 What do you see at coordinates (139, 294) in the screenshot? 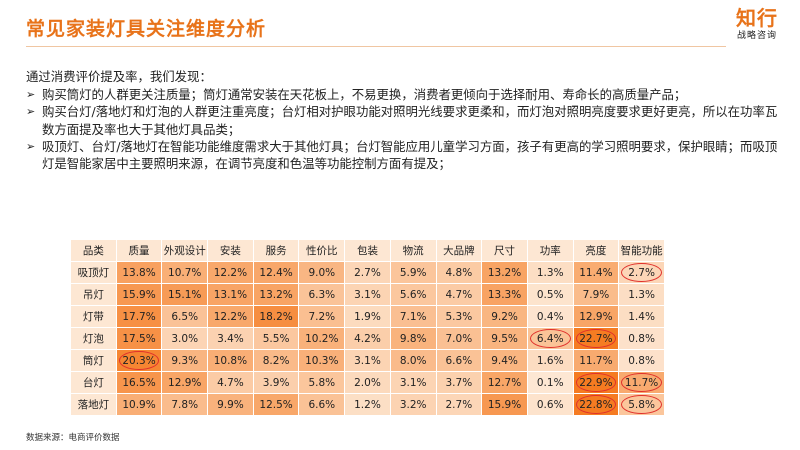
I see `table-cell: 15.9%` at bounding box center [139, 294].